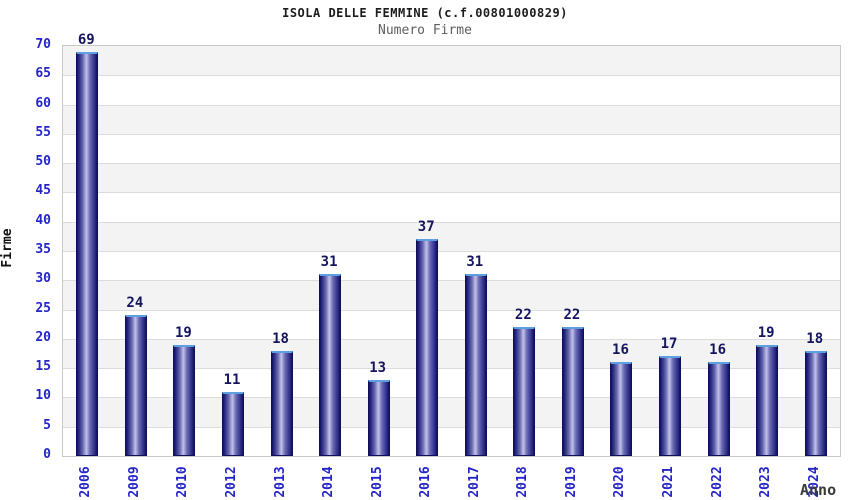 The height and width of the screenshot is (500, 850). What do you see at coordinates (43, 279) in the screenshot?
I see `y-tick-label-30: 30` at bounding box center [43, 279].